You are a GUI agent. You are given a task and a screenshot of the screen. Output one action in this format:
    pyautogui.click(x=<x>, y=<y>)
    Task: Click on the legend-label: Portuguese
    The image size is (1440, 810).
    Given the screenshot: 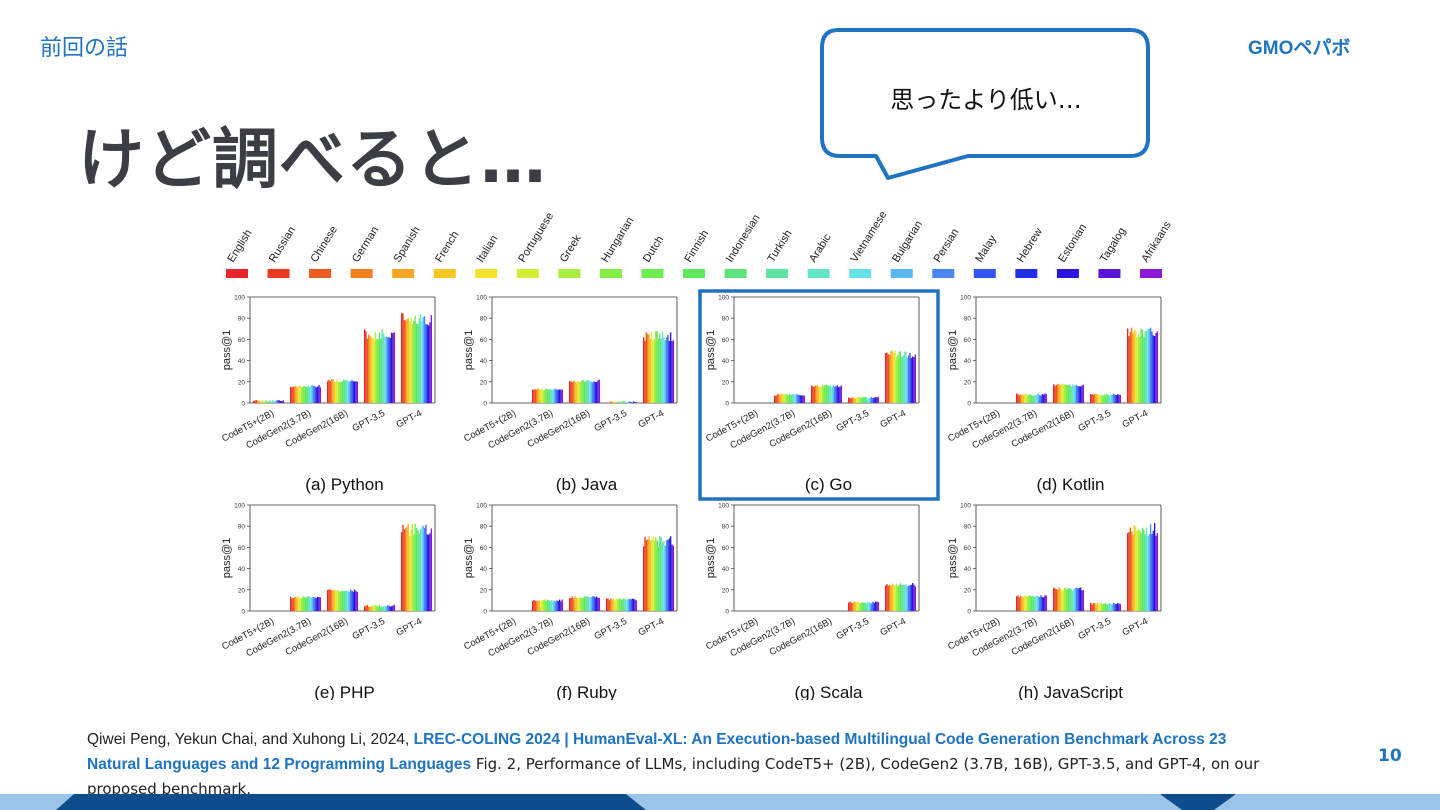 What is the action you would take?
    pyautogui.click(x=536, y=238)
    